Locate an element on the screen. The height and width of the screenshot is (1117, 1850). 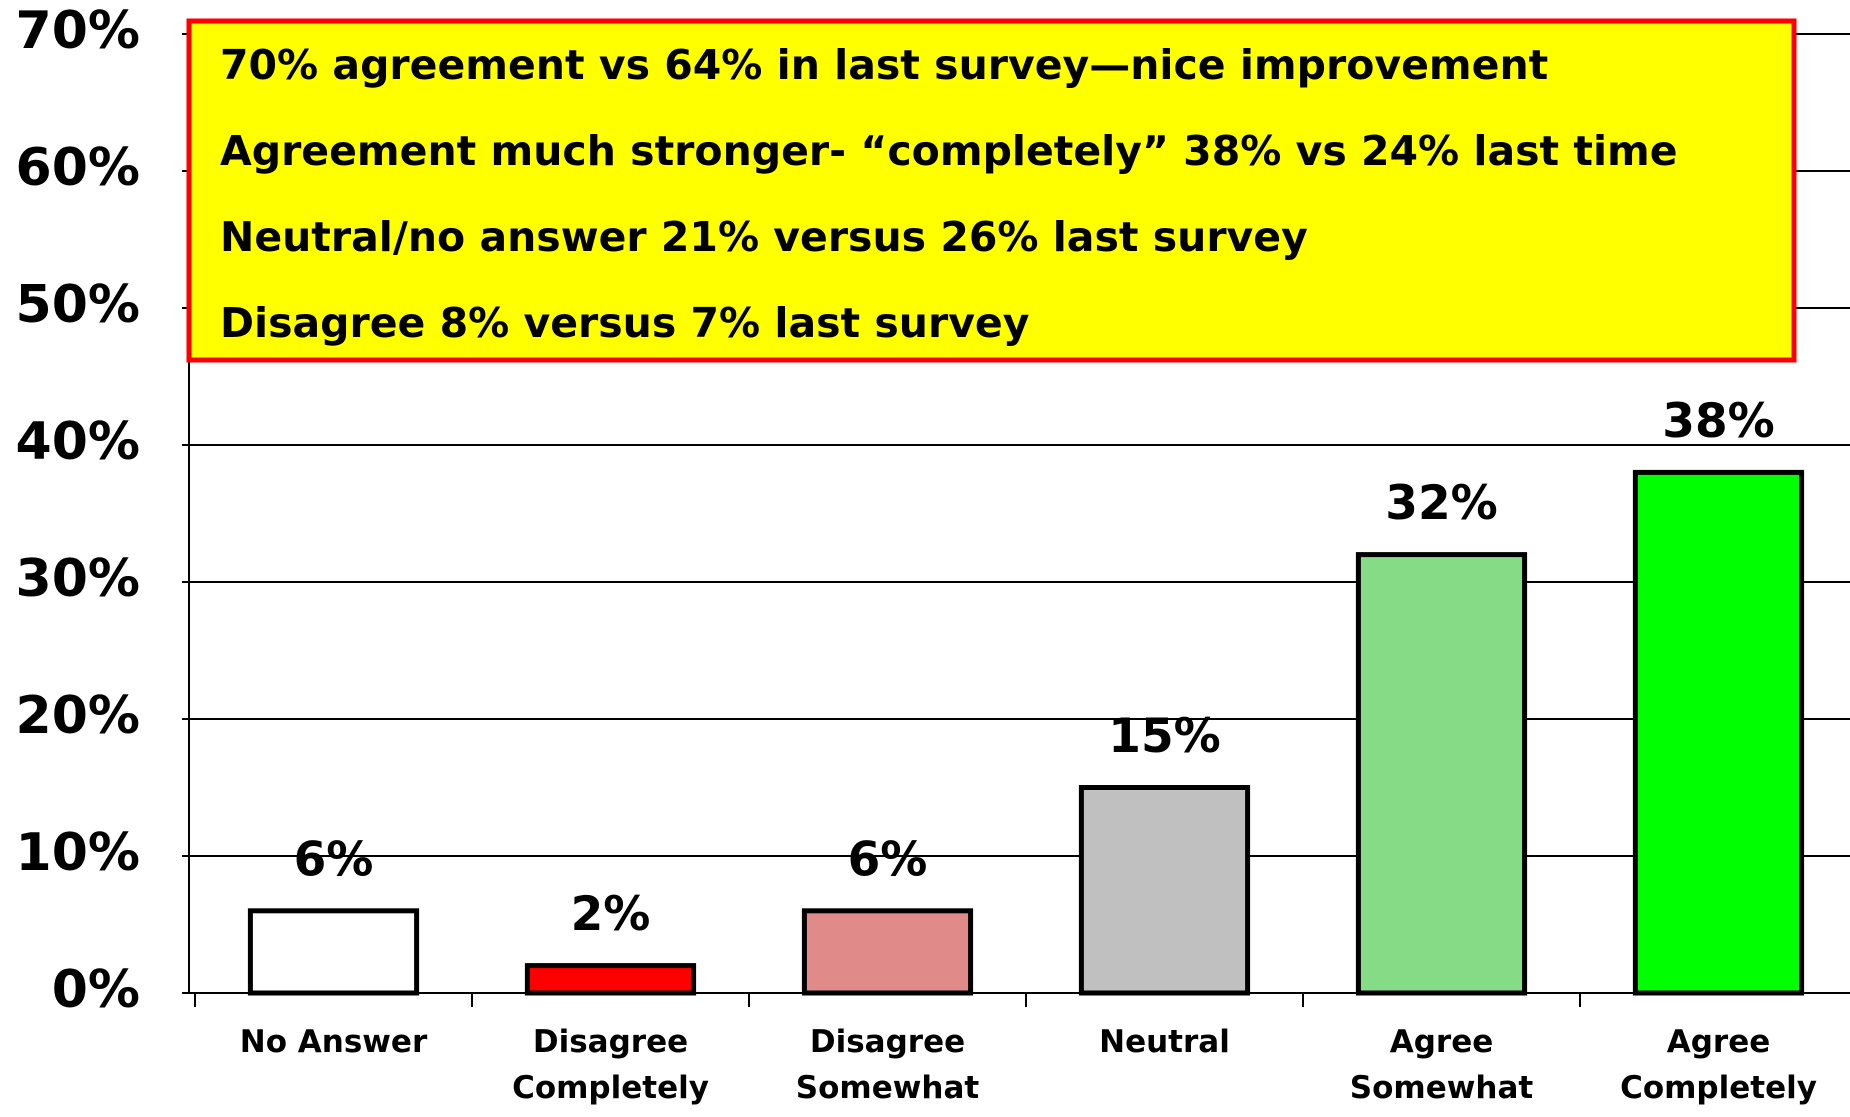
x-tick-label: Disagree Somewhat is located at coordinates (887, 1065).